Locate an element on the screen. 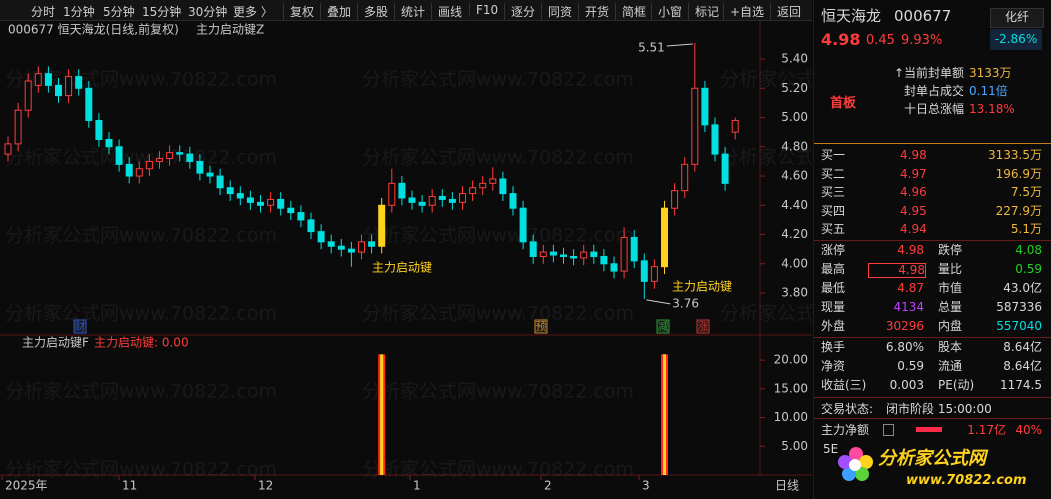 Image resolution: width=1051 pixels, height=499 pixels. status-value: 闭市阶段 15:00:00 is located at coordinates (939, 409).